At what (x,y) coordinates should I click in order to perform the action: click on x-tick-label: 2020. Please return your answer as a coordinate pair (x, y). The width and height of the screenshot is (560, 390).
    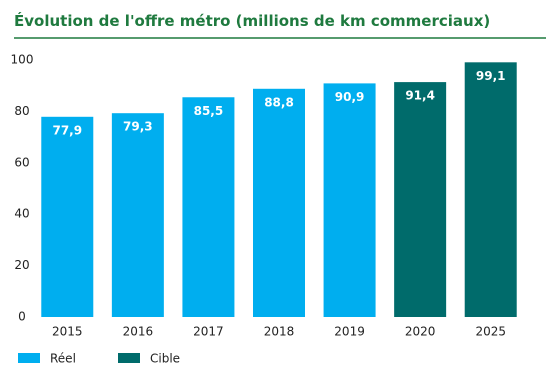
    Looking at the image, I should click on (420, 332).